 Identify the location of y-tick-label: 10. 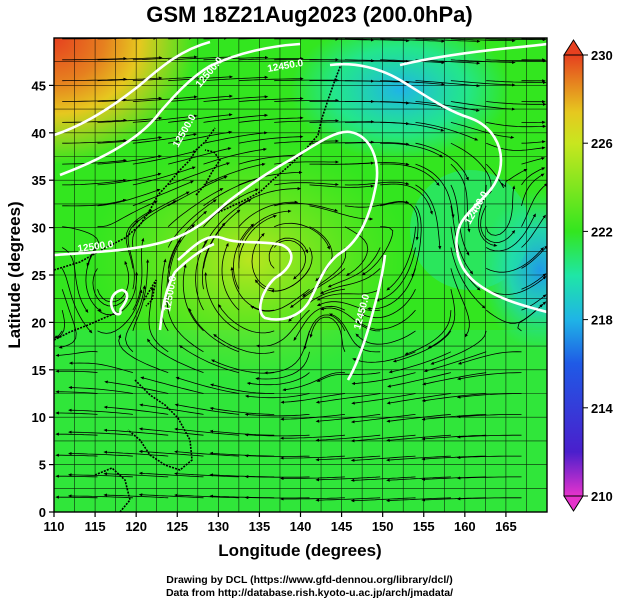
(39, 417).